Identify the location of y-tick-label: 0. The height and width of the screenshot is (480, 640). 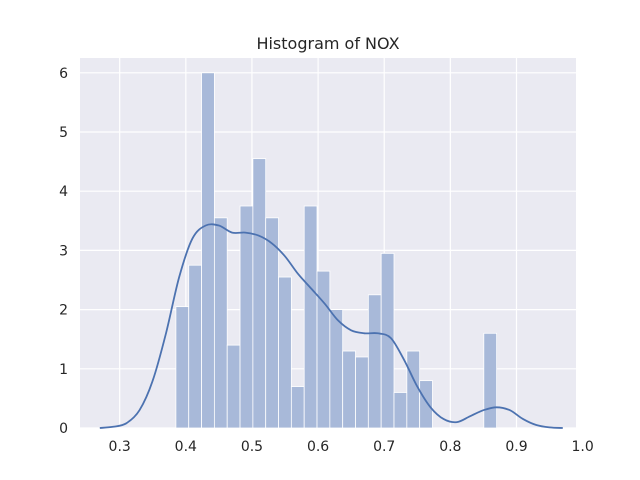
(63, 429).